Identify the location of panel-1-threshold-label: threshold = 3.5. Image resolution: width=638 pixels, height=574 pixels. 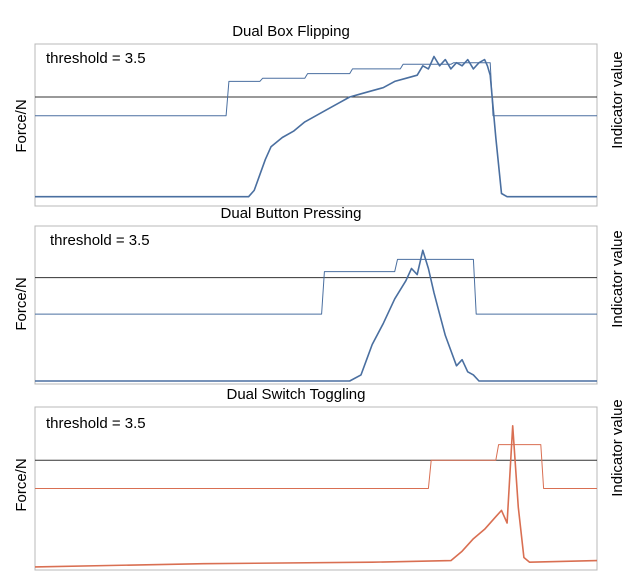
(96, 58).